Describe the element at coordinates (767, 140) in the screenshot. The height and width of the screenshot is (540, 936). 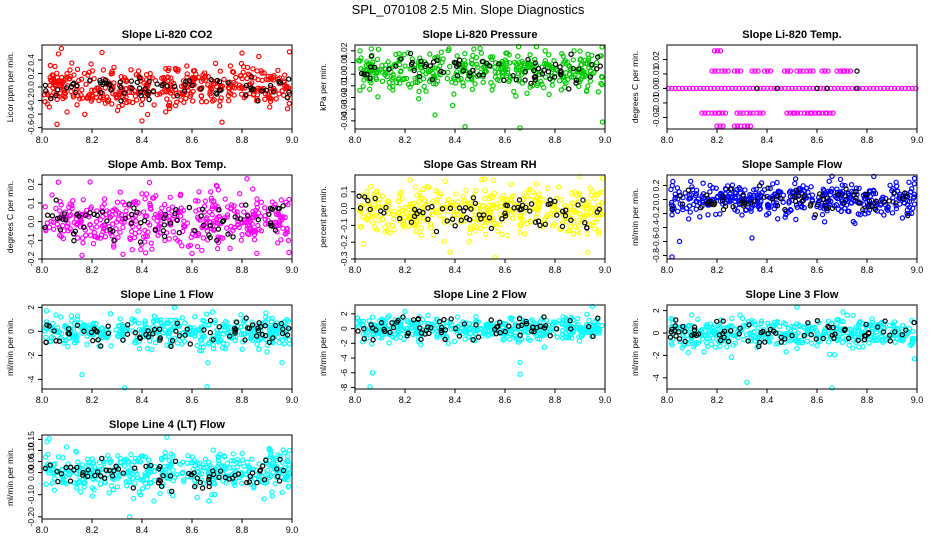
I see `x-tick-label: 8.4` at that location.